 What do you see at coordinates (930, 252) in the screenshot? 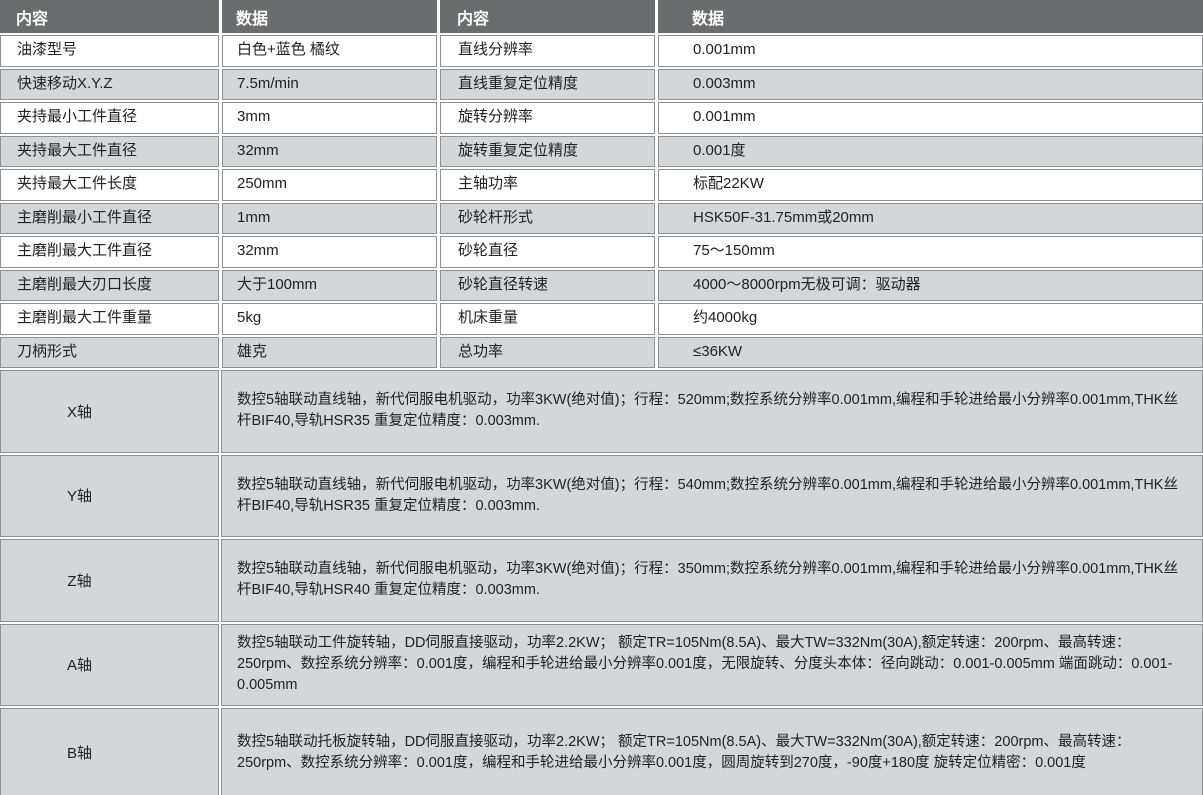
I see `spec-value: 75～150mm` at bounding box center [930, 252].